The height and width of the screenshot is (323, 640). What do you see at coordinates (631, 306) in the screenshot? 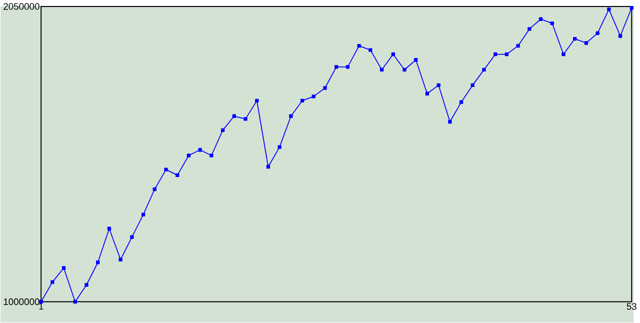
I see `x-tick-label: 53` at bounding box center [631, 306].